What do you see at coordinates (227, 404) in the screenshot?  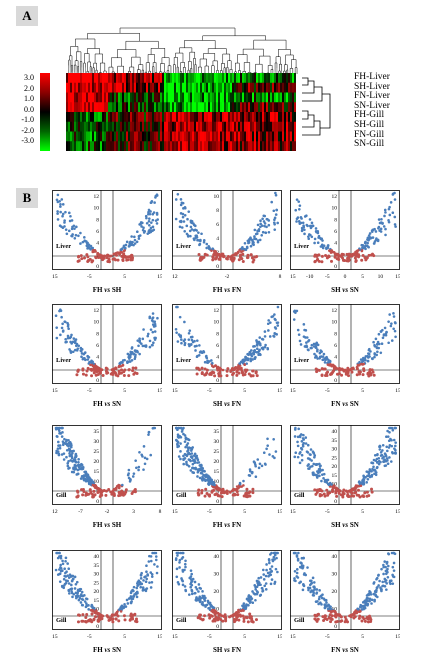 I see `comparison-label: SH vs FN` at bounding box center [227, 404].